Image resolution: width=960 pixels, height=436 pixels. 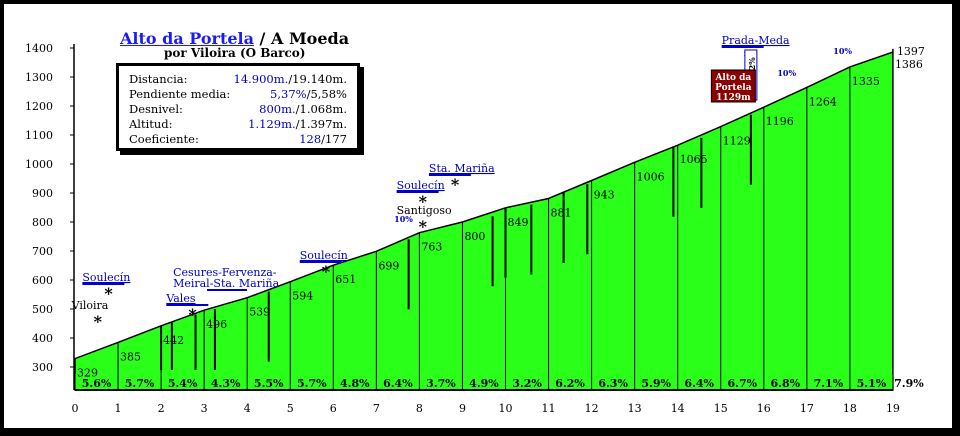 I want to click on y-tick-label: 1200, so click(x=39, y=106).